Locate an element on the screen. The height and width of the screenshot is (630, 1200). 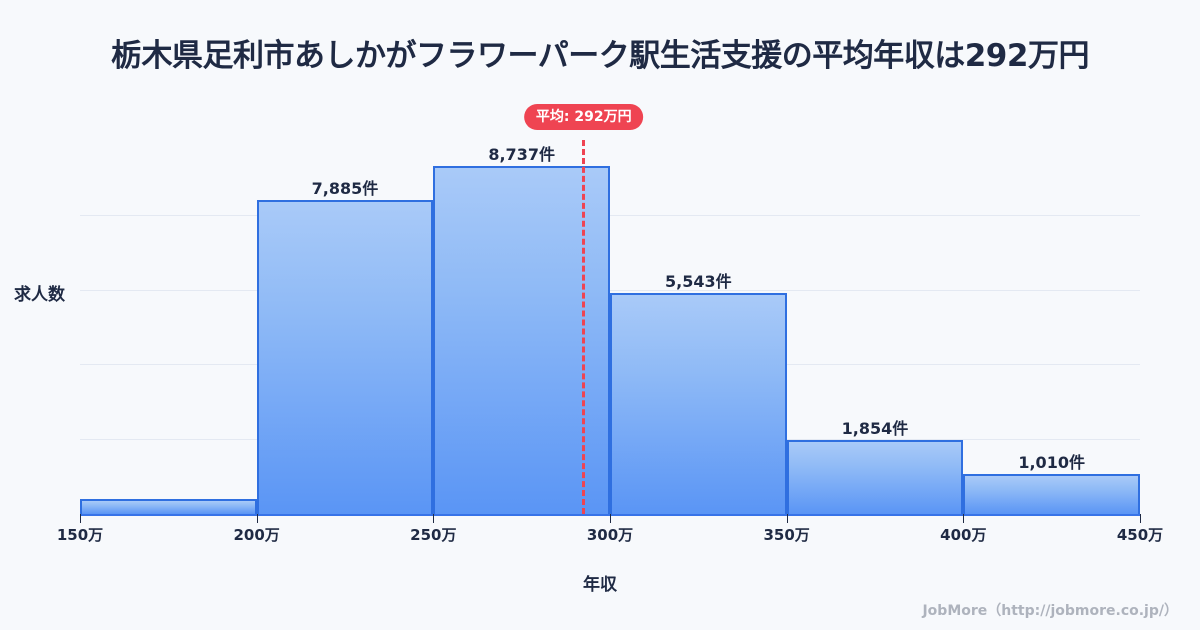
y-axis-title: 求人数 is located at coordinates (39, 295).